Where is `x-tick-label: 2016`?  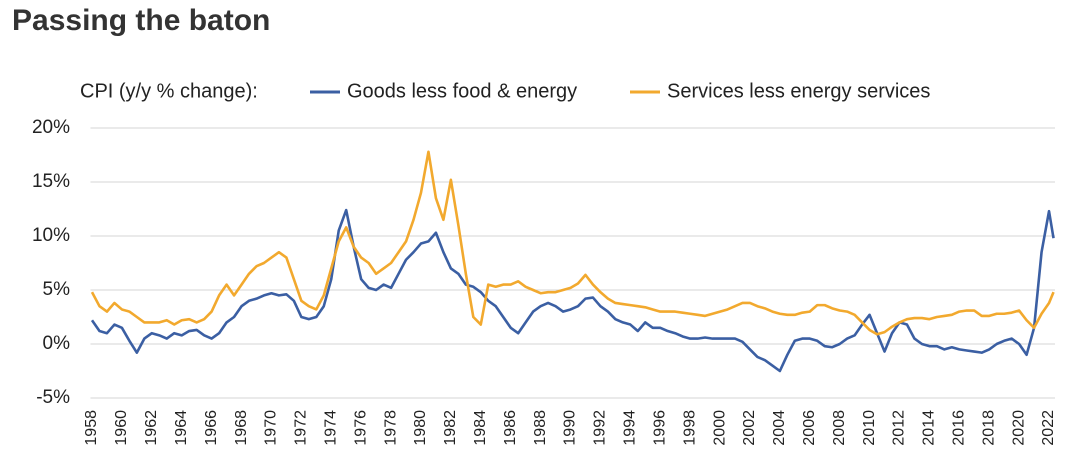
x-tick-label: 2016 is located at coordinates (959, 428).